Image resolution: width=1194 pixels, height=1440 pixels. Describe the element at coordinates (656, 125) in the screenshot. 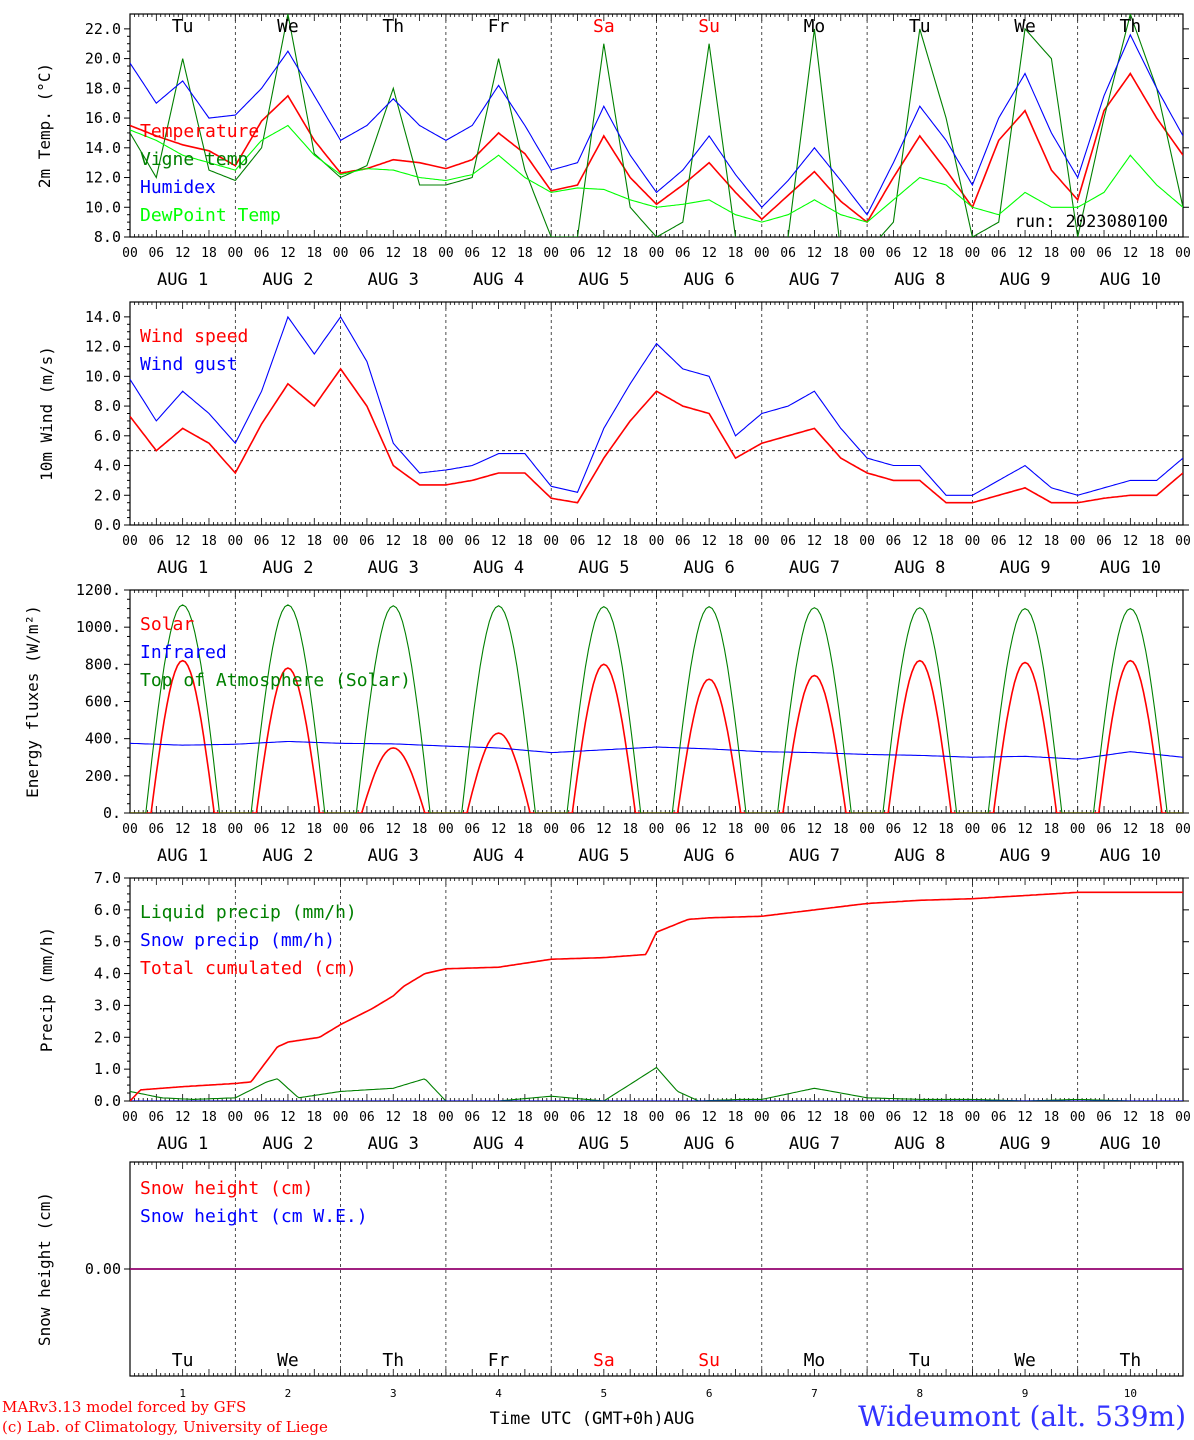

I see `series-line-vigne-temp` at that location.